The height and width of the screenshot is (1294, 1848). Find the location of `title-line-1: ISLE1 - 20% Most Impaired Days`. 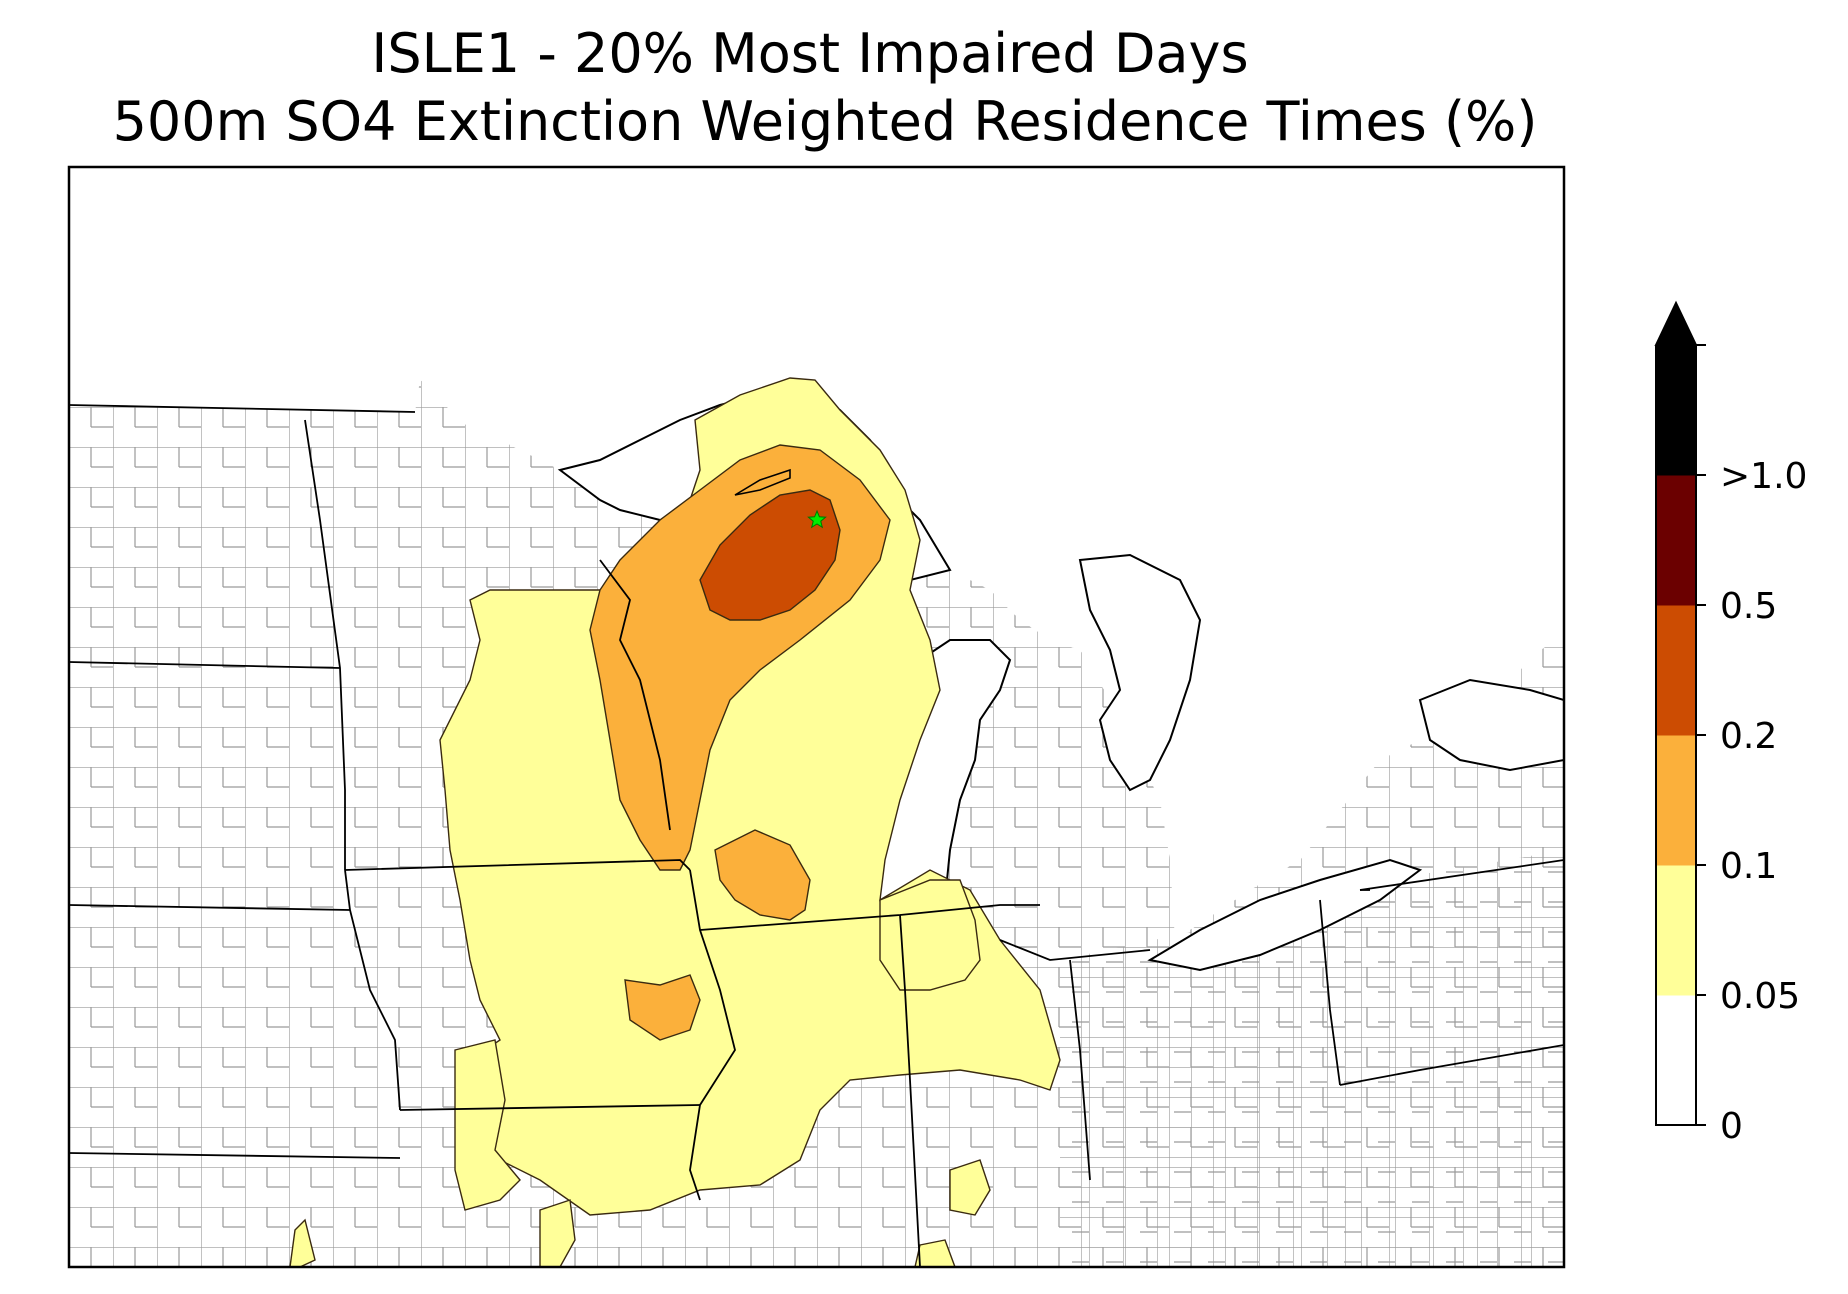

title-line-1: ISLE1 - 20% Most Impaired Days is located at coordinates (809, 53).